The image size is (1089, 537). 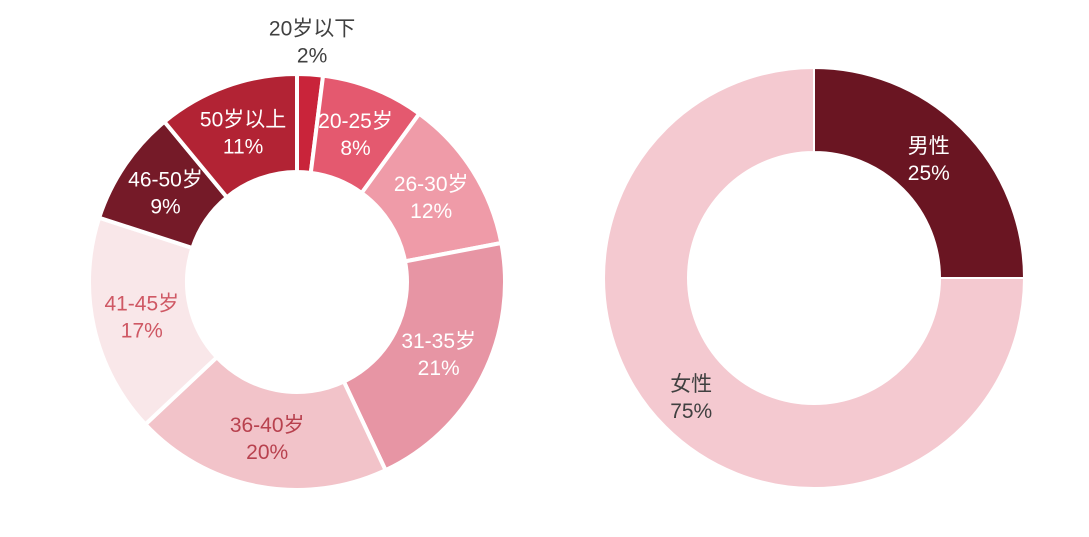 What do you see at coordinates (691, 398) in the screenshot?
I see `label-female: 女性 75%` at bounding box center [691, 398].